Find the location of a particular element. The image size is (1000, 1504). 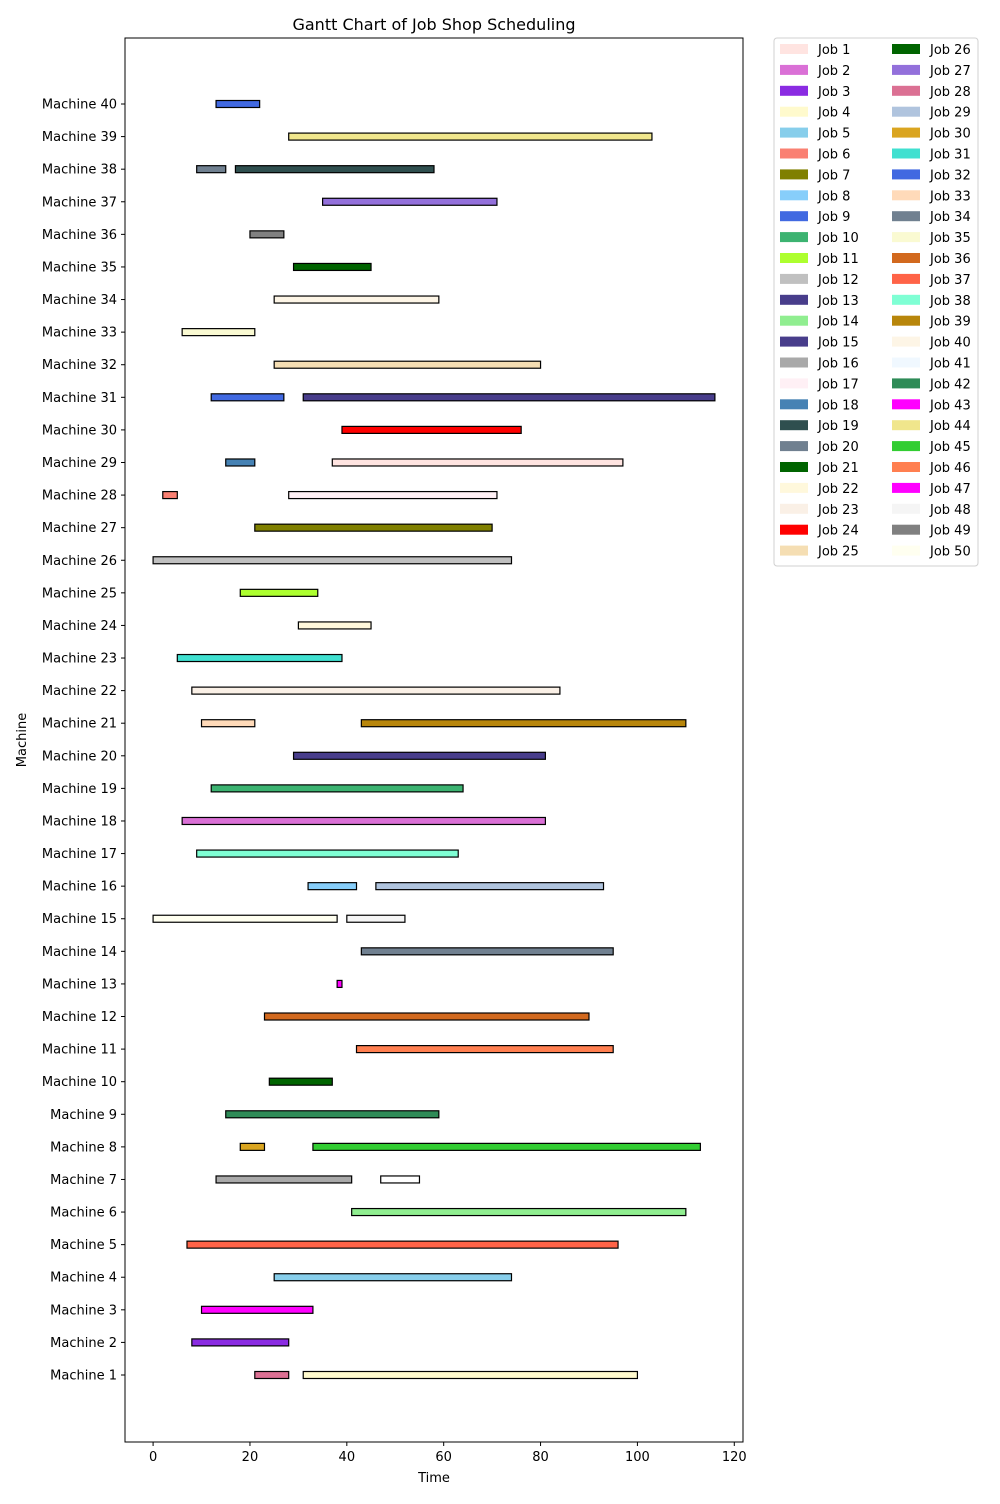

legend-label: Job 50 is located at coordinates (950, 552).